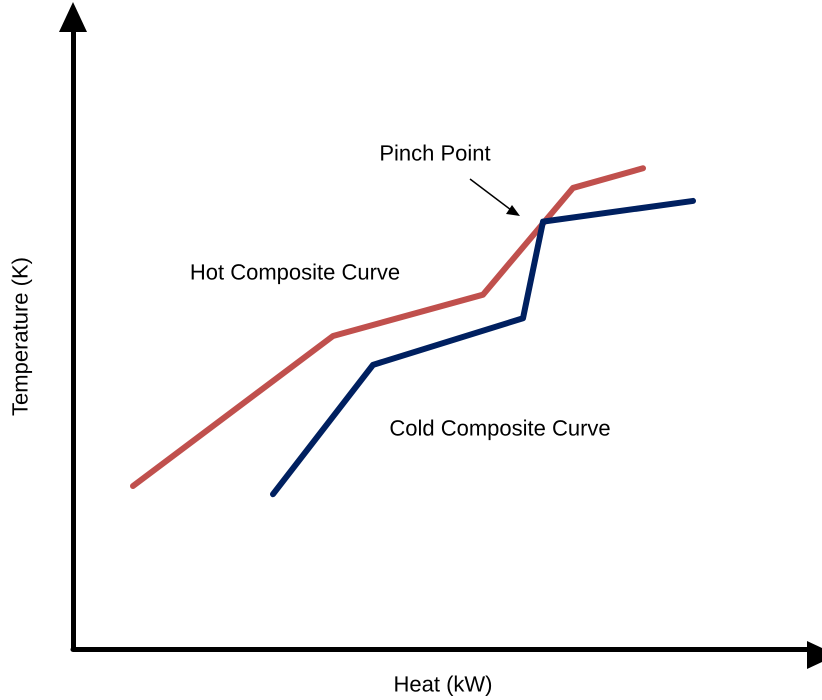  I want to click on x-axis-title: Heat (kW), so click(443, 684).